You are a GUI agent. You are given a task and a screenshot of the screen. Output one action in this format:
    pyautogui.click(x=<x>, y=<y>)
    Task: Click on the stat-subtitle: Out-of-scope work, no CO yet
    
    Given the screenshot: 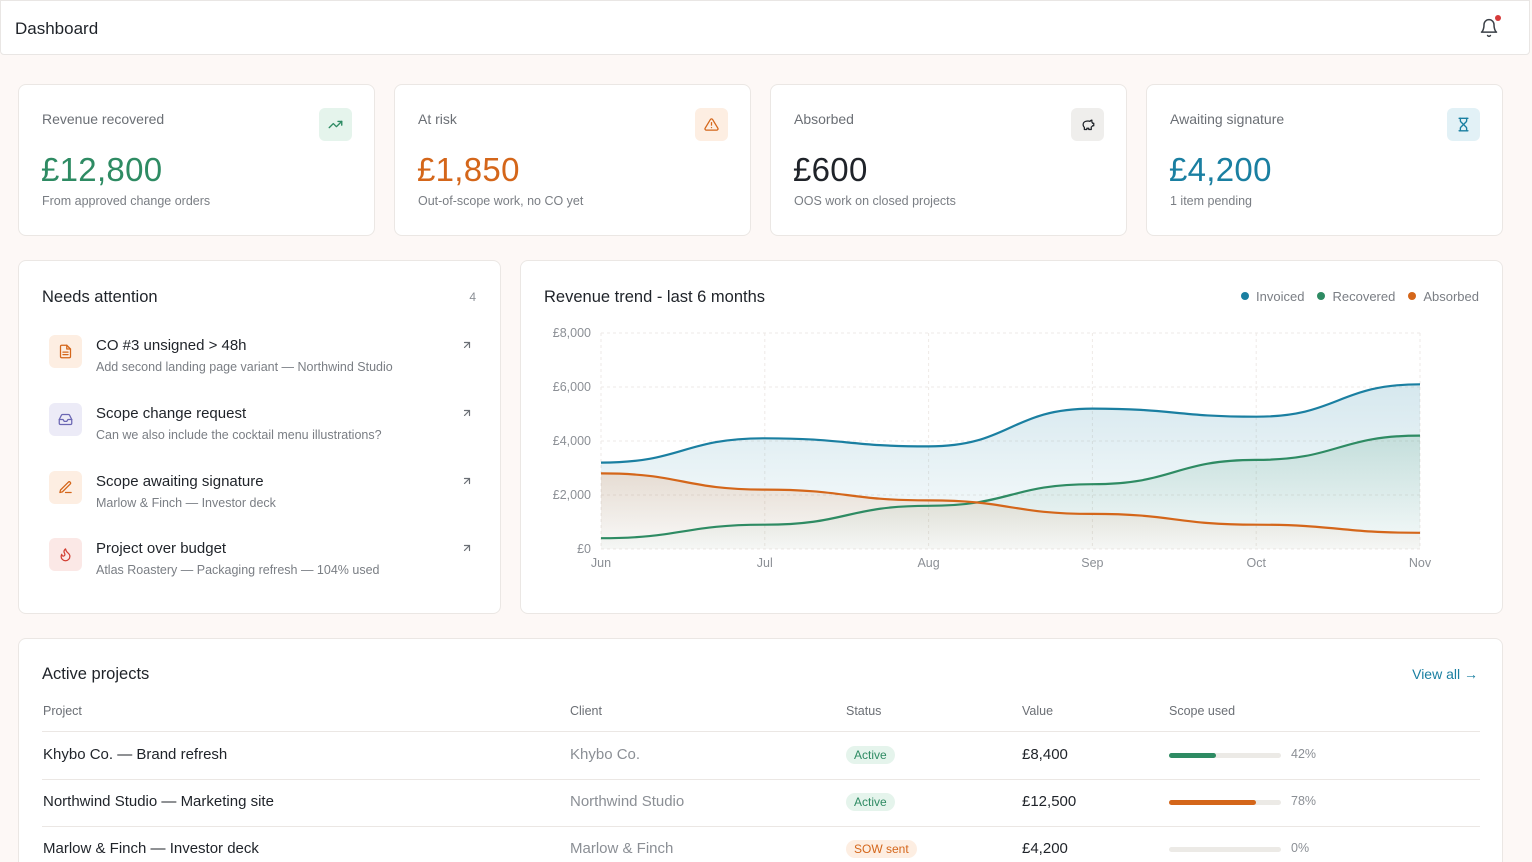 What is the action you would take?
    pyautogui.click(x=501, y=201)
    